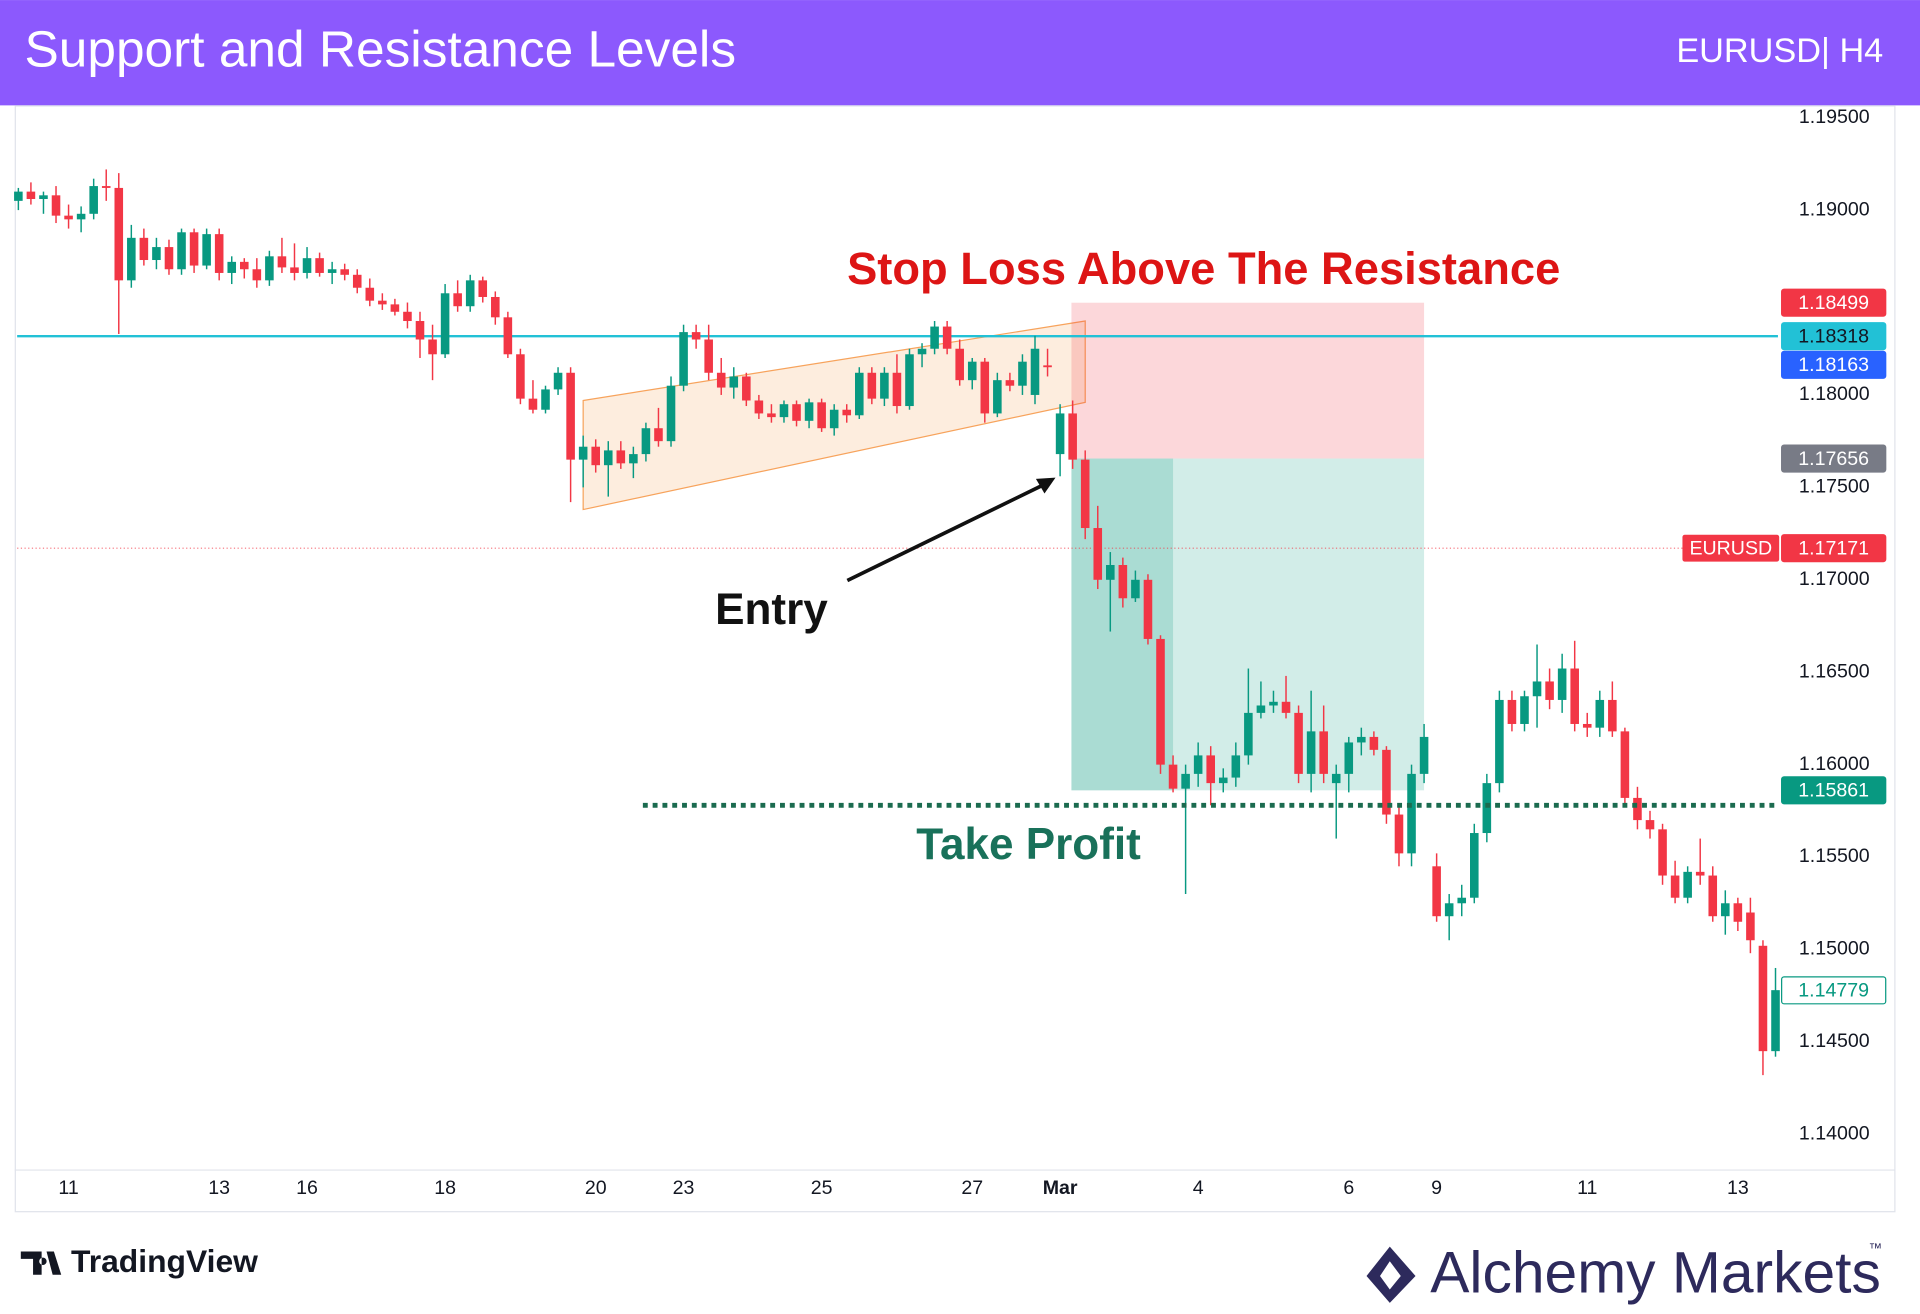 This screenshot has height=1314, width=1920. Describe the element at coordinates (1834, 579) in the screenshot. I see `y-tick-label: 1.17000` at that location.